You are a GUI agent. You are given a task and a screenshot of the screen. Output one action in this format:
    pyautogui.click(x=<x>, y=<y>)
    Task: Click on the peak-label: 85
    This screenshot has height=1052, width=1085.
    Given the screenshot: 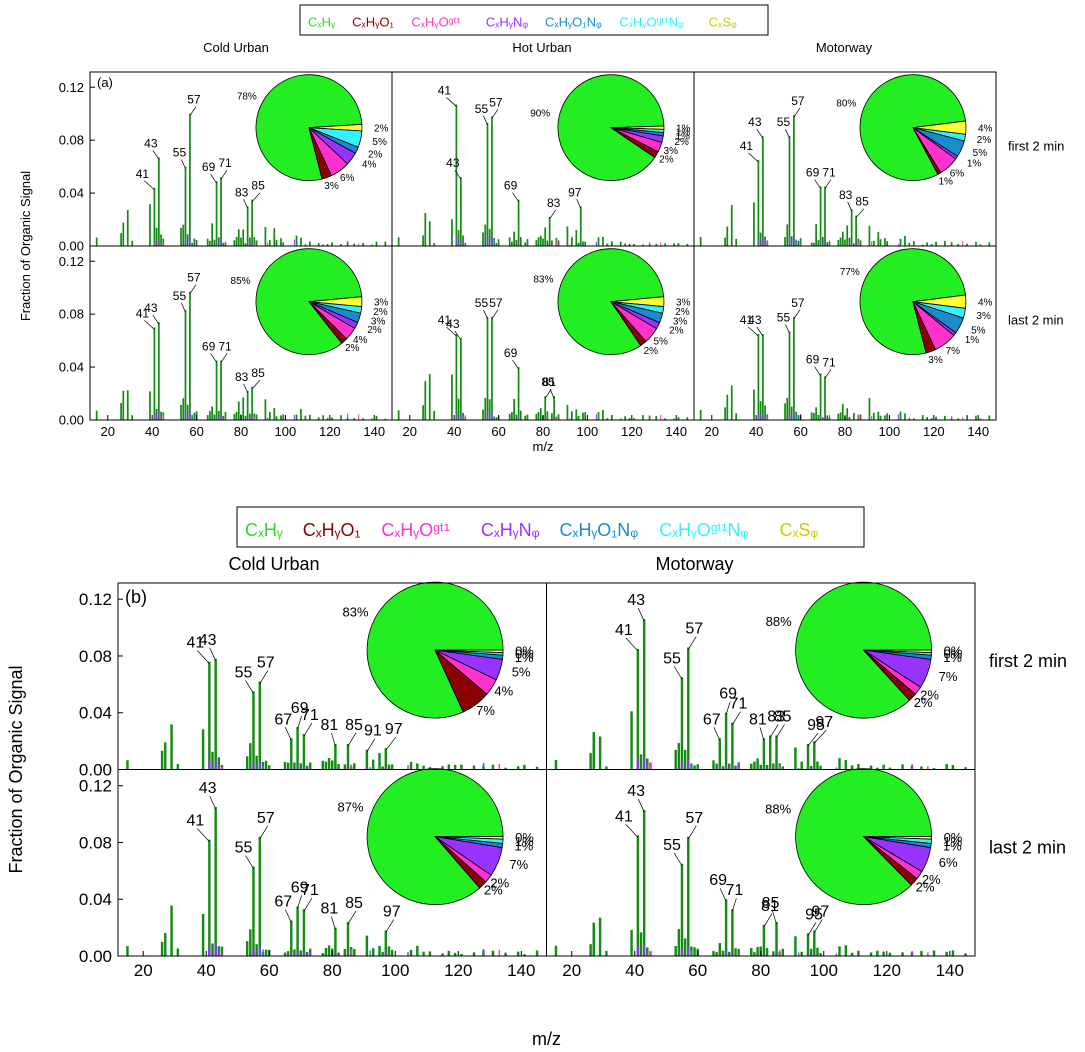 What is the action you would take?
    pyautogui.click(x=258, y=373)
    